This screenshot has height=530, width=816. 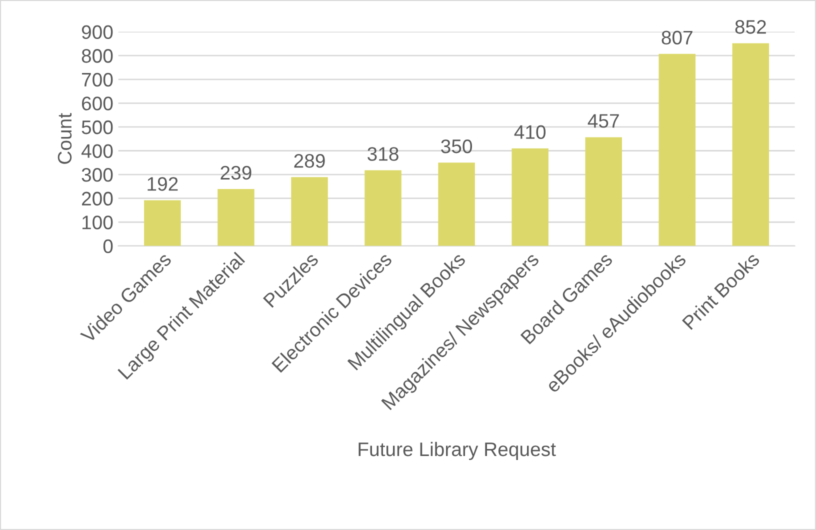 What do you see at coordinates (750, 27) in the screenshot?
I see `data-label: 852` at bounding box center [750, 27].